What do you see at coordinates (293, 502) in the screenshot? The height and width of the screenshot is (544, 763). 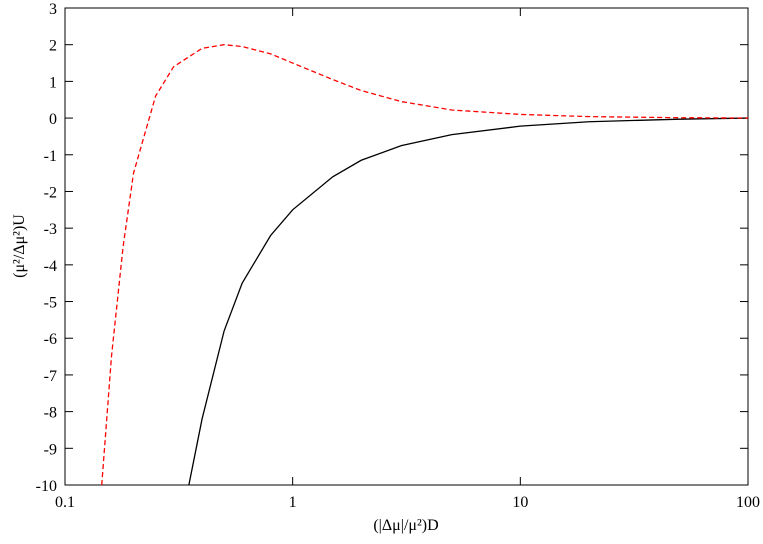 I see `x-tick-label: 1` at bounding box center [293, 502].